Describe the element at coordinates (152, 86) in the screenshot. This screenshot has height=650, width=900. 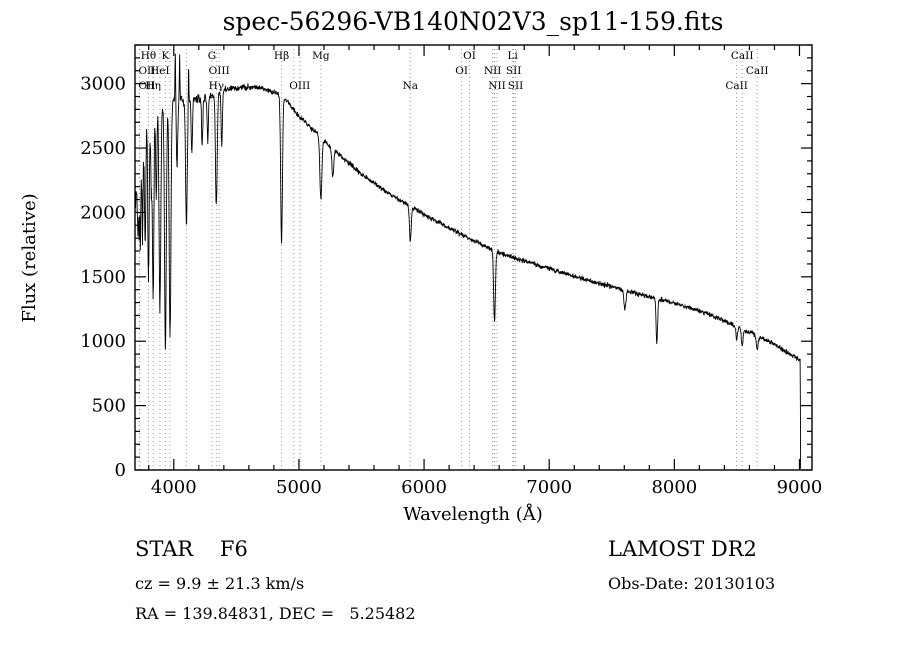
I see `spectral-line-label: Hη` at that location.